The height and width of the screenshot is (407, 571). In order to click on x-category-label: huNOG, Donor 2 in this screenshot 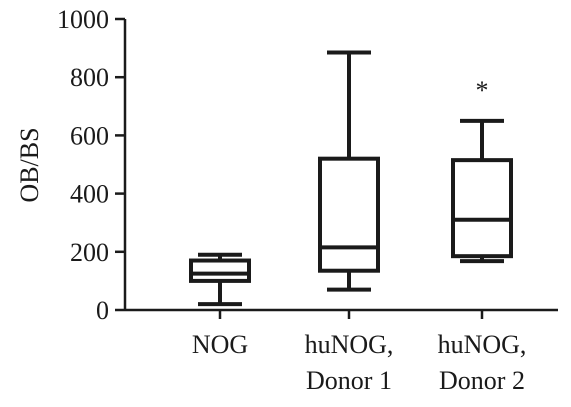, I will do `click(482, 362)`.